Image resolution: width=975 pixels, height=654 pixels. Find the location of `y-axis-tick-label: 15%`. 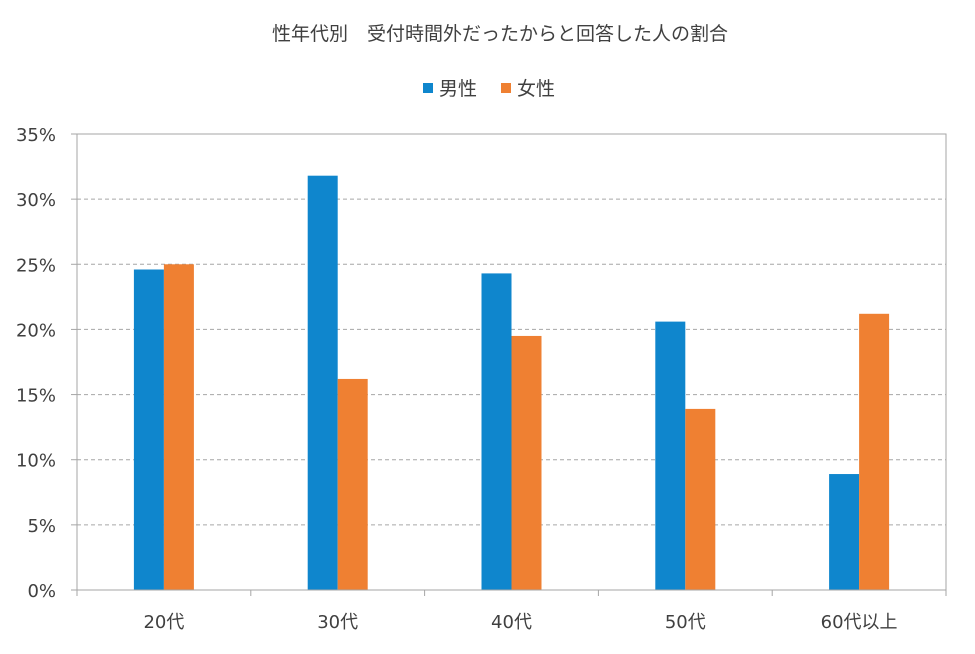

y-axis-tick-label: 15% is located at coordinates (36, 396).